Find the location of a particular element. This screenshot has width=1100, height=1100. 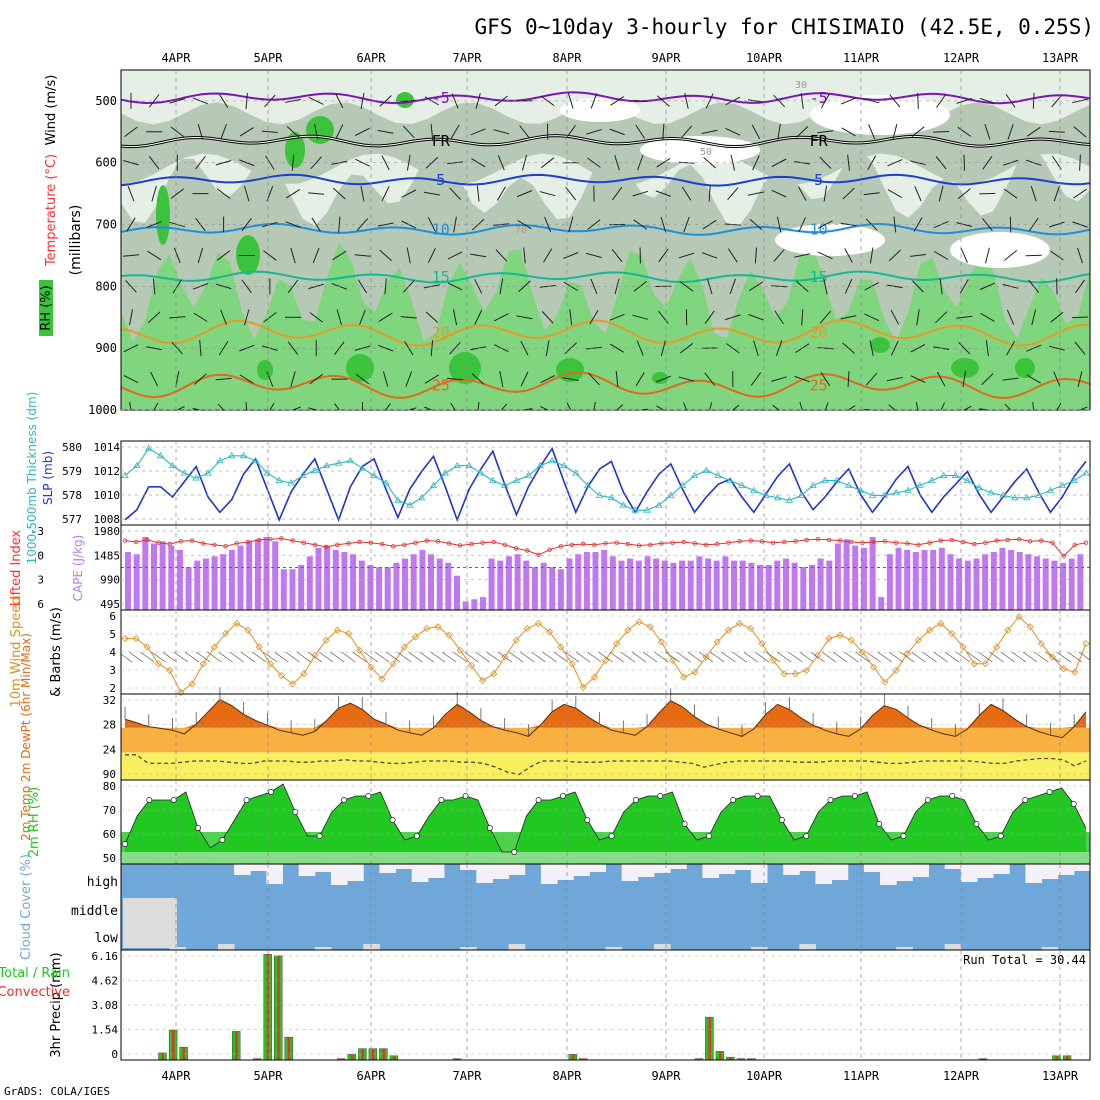

rh-contour-label-30: 30 is located at coordinates (801, 85).